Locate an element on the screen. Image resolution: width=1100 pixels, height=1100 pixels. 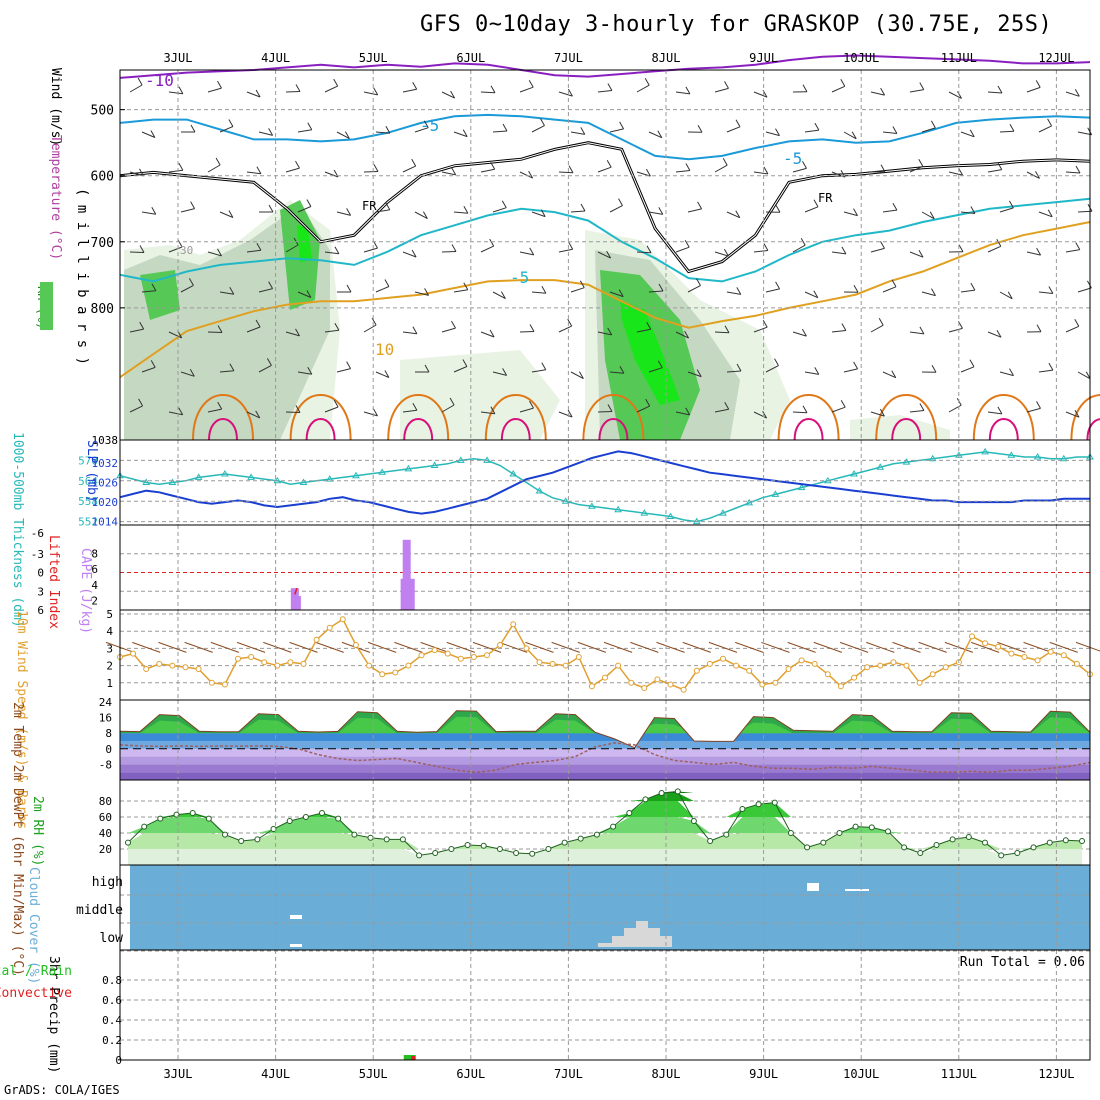
contour-label: -5 is located at coordinates (519, 277).